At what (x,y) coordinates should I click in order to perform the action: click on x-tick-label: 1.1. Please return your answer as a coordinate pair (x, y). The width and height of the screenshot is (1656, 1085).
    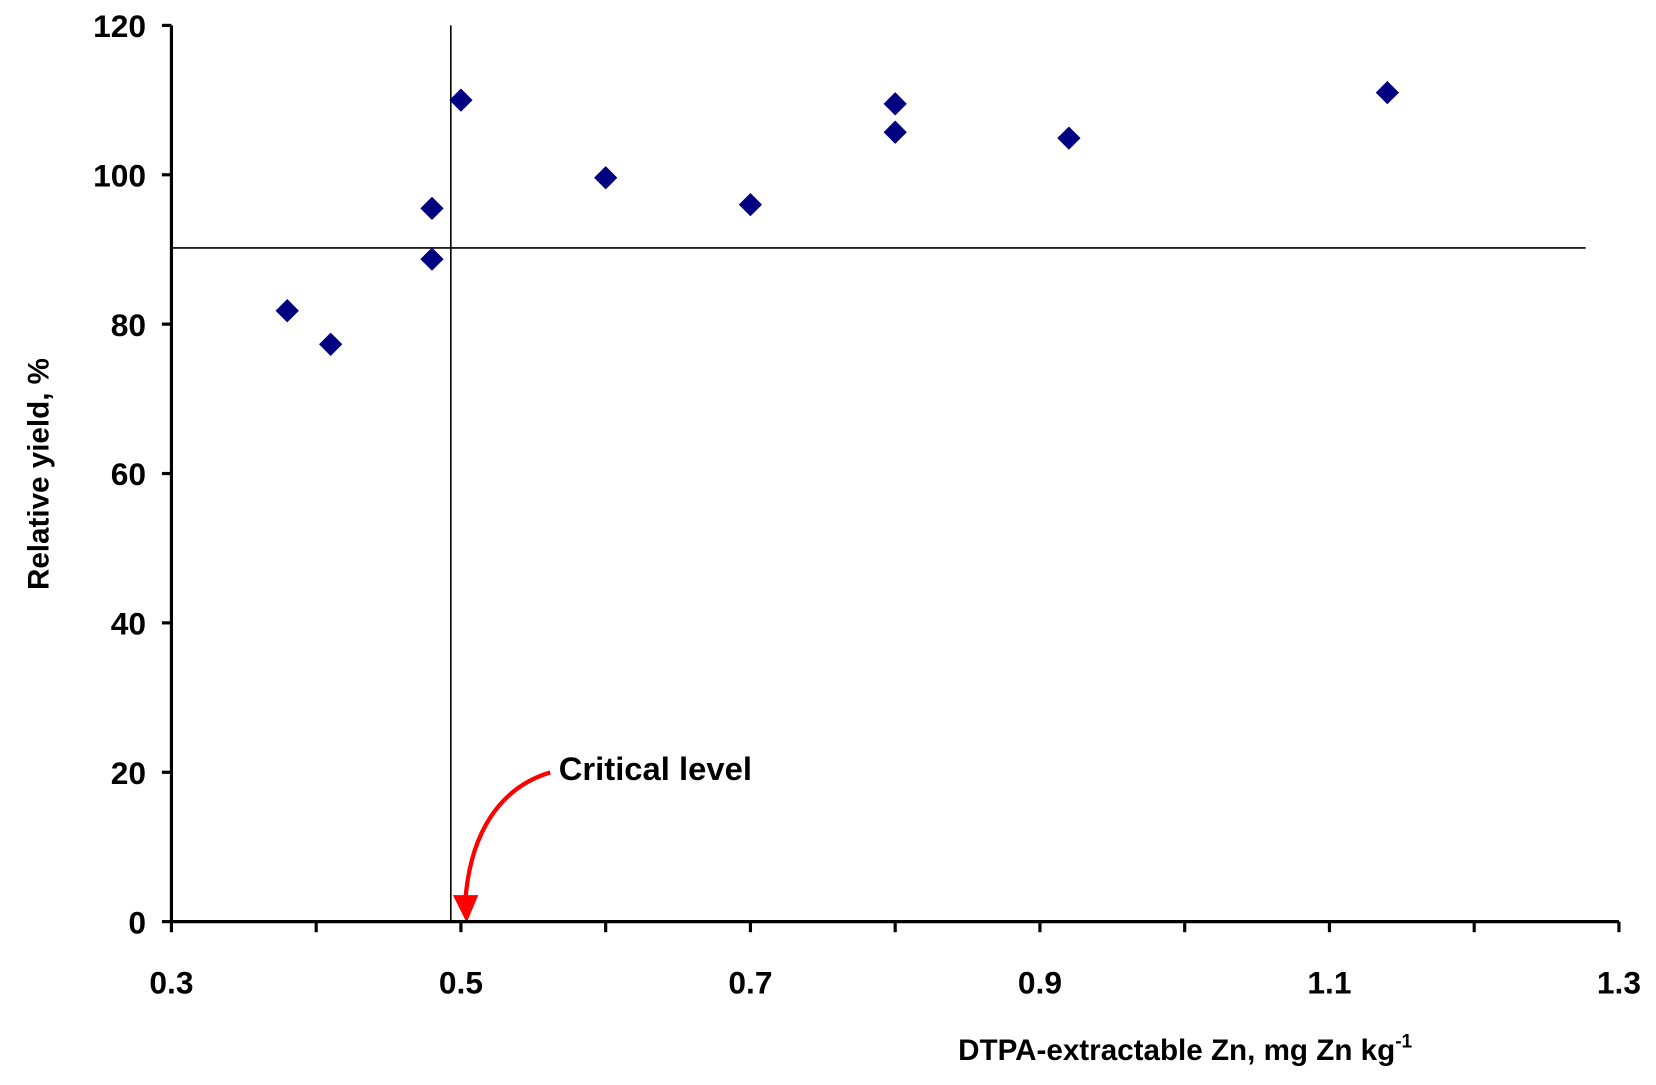
    Looking at the image, I should click on (1329, 983).